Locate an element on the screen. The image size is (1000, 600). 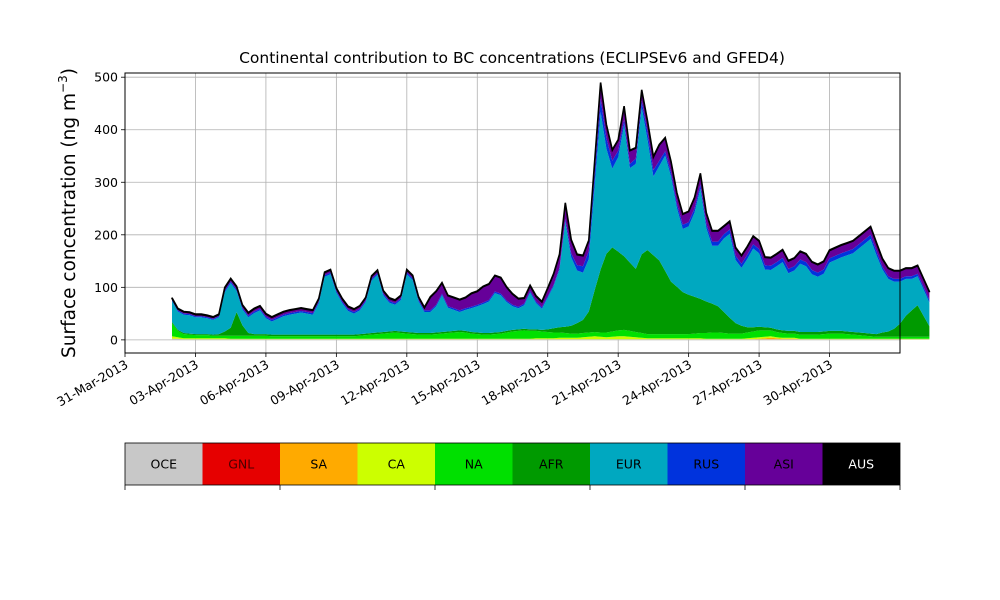
legend-label-ca: CA is located at coordinates (397, 464).